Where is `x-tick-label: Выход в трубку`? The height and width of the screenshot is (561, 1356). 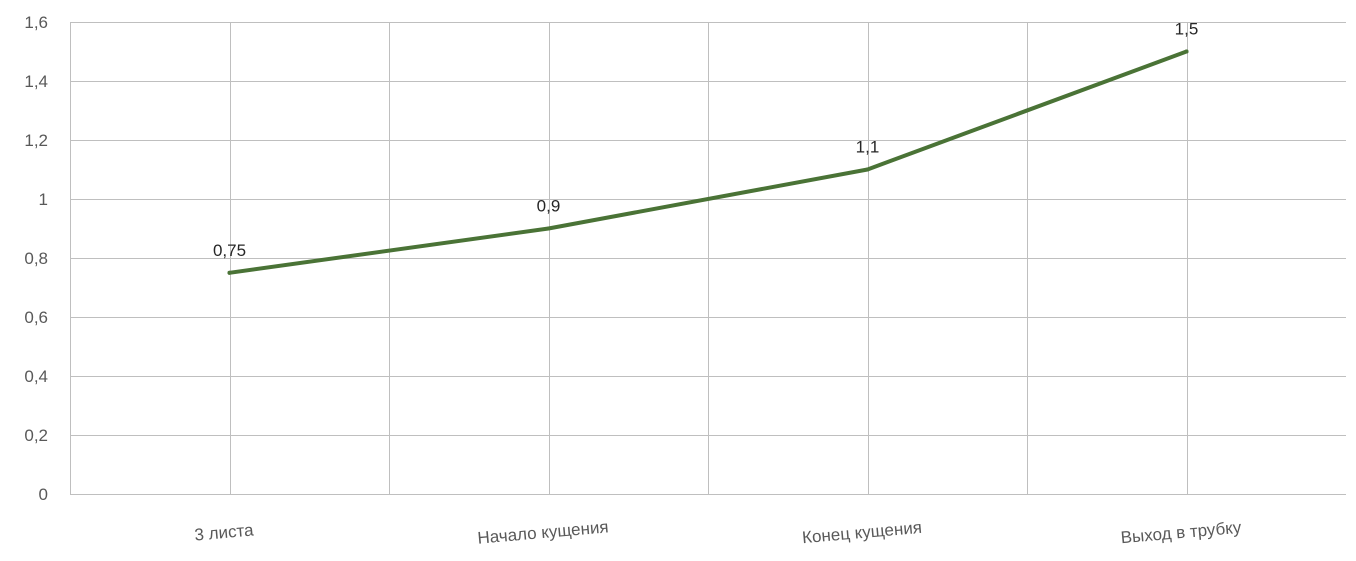
x-tick-label: Выход в трубку is located at coordinates (1181, 533).